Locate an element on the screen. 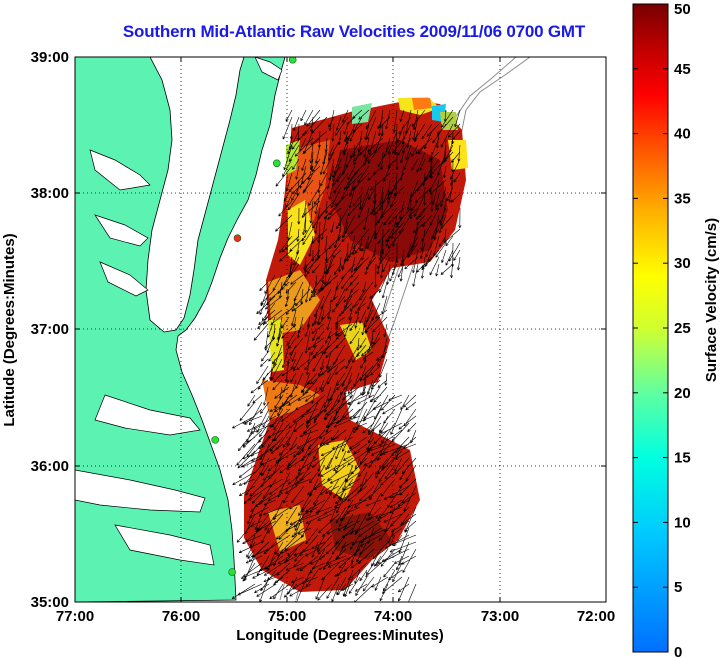 This screenshot has height=659, width=724. x-tick-label: 73:00 is located at coordinates (500, 616).